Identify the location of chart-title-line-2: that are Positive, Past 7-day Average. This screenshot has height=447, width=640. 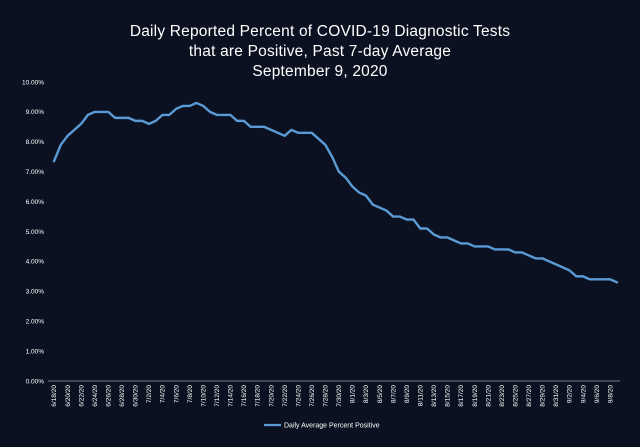
(320, 51).